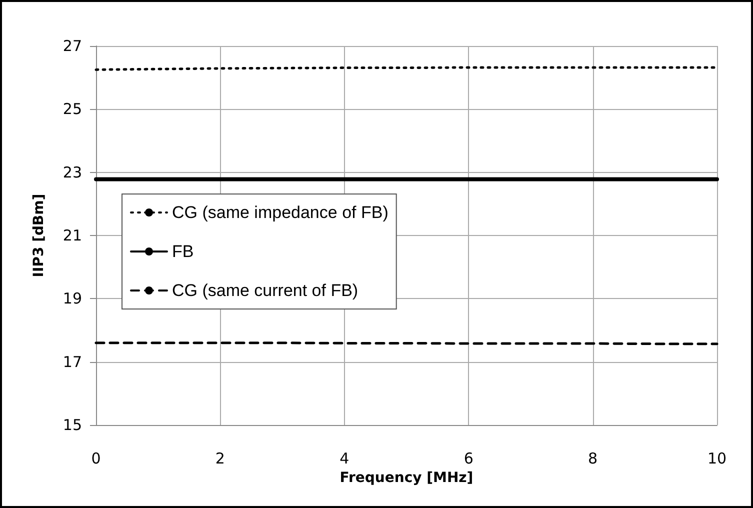  What do you see at coordinates (72, 361) in the screenshot?
I see `y-tick-label: 17` at bounding box center [72, 361].